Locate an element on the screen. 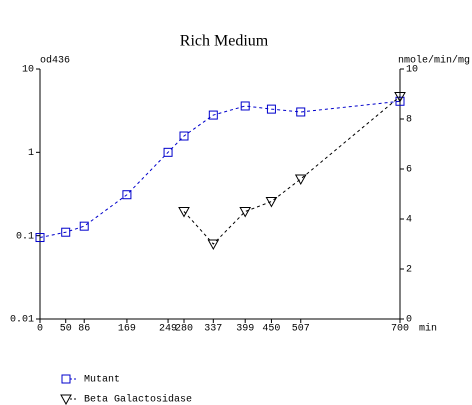  x-tick-label: 450 is located at coordinates (271, 329).